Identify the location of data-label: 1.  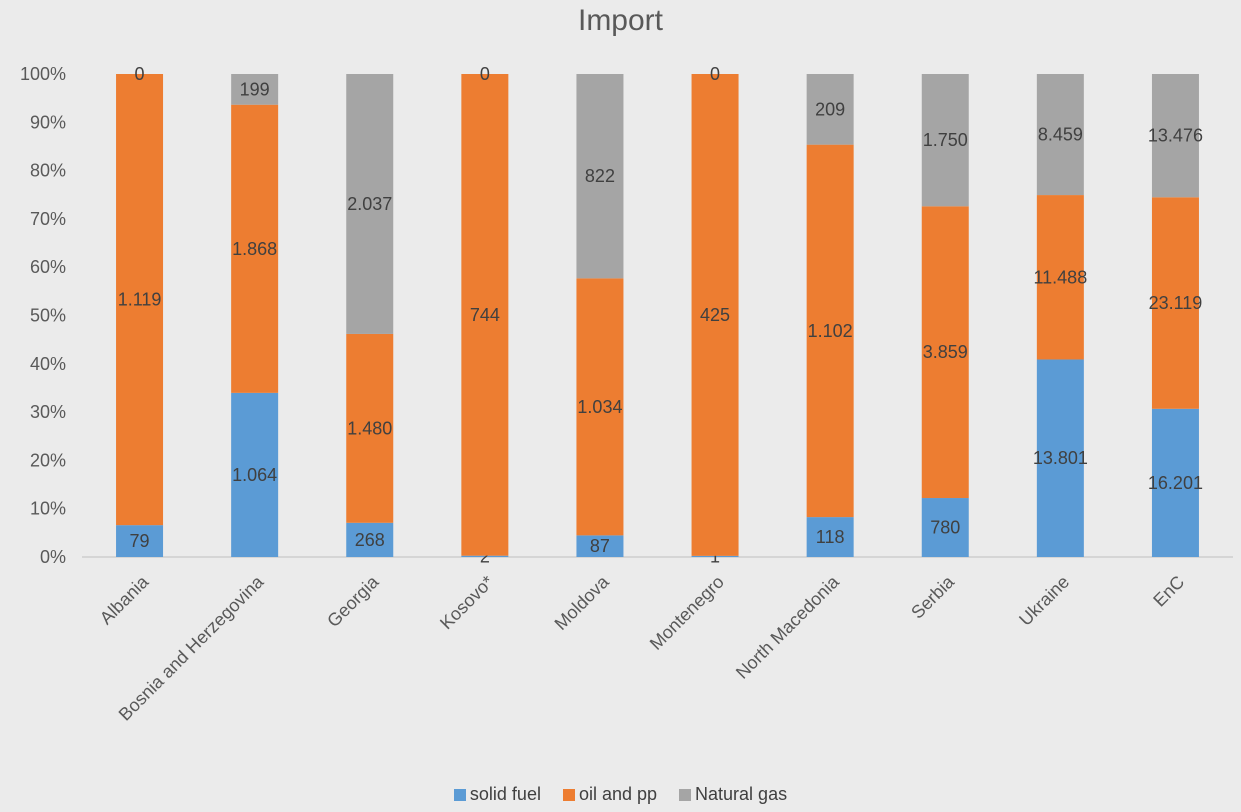
(715, 556).